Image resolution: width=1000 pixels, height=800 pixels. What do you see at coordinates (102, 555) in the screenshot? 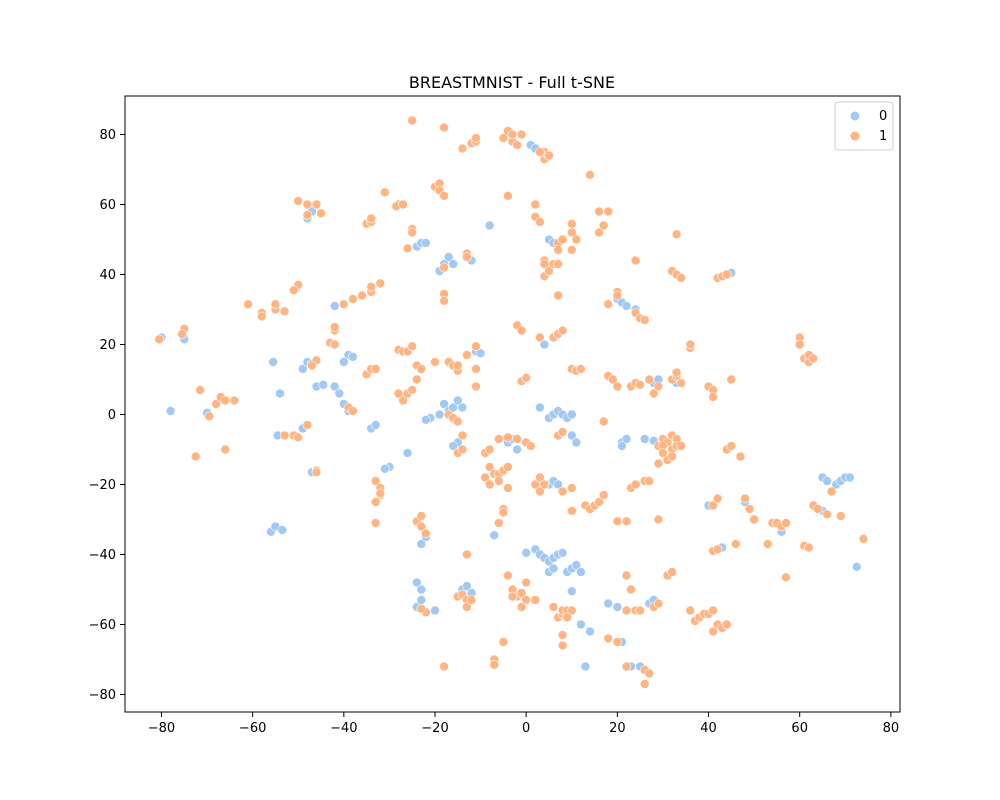
I see `y-tick-label: −40` at bounding box center [102, 555].